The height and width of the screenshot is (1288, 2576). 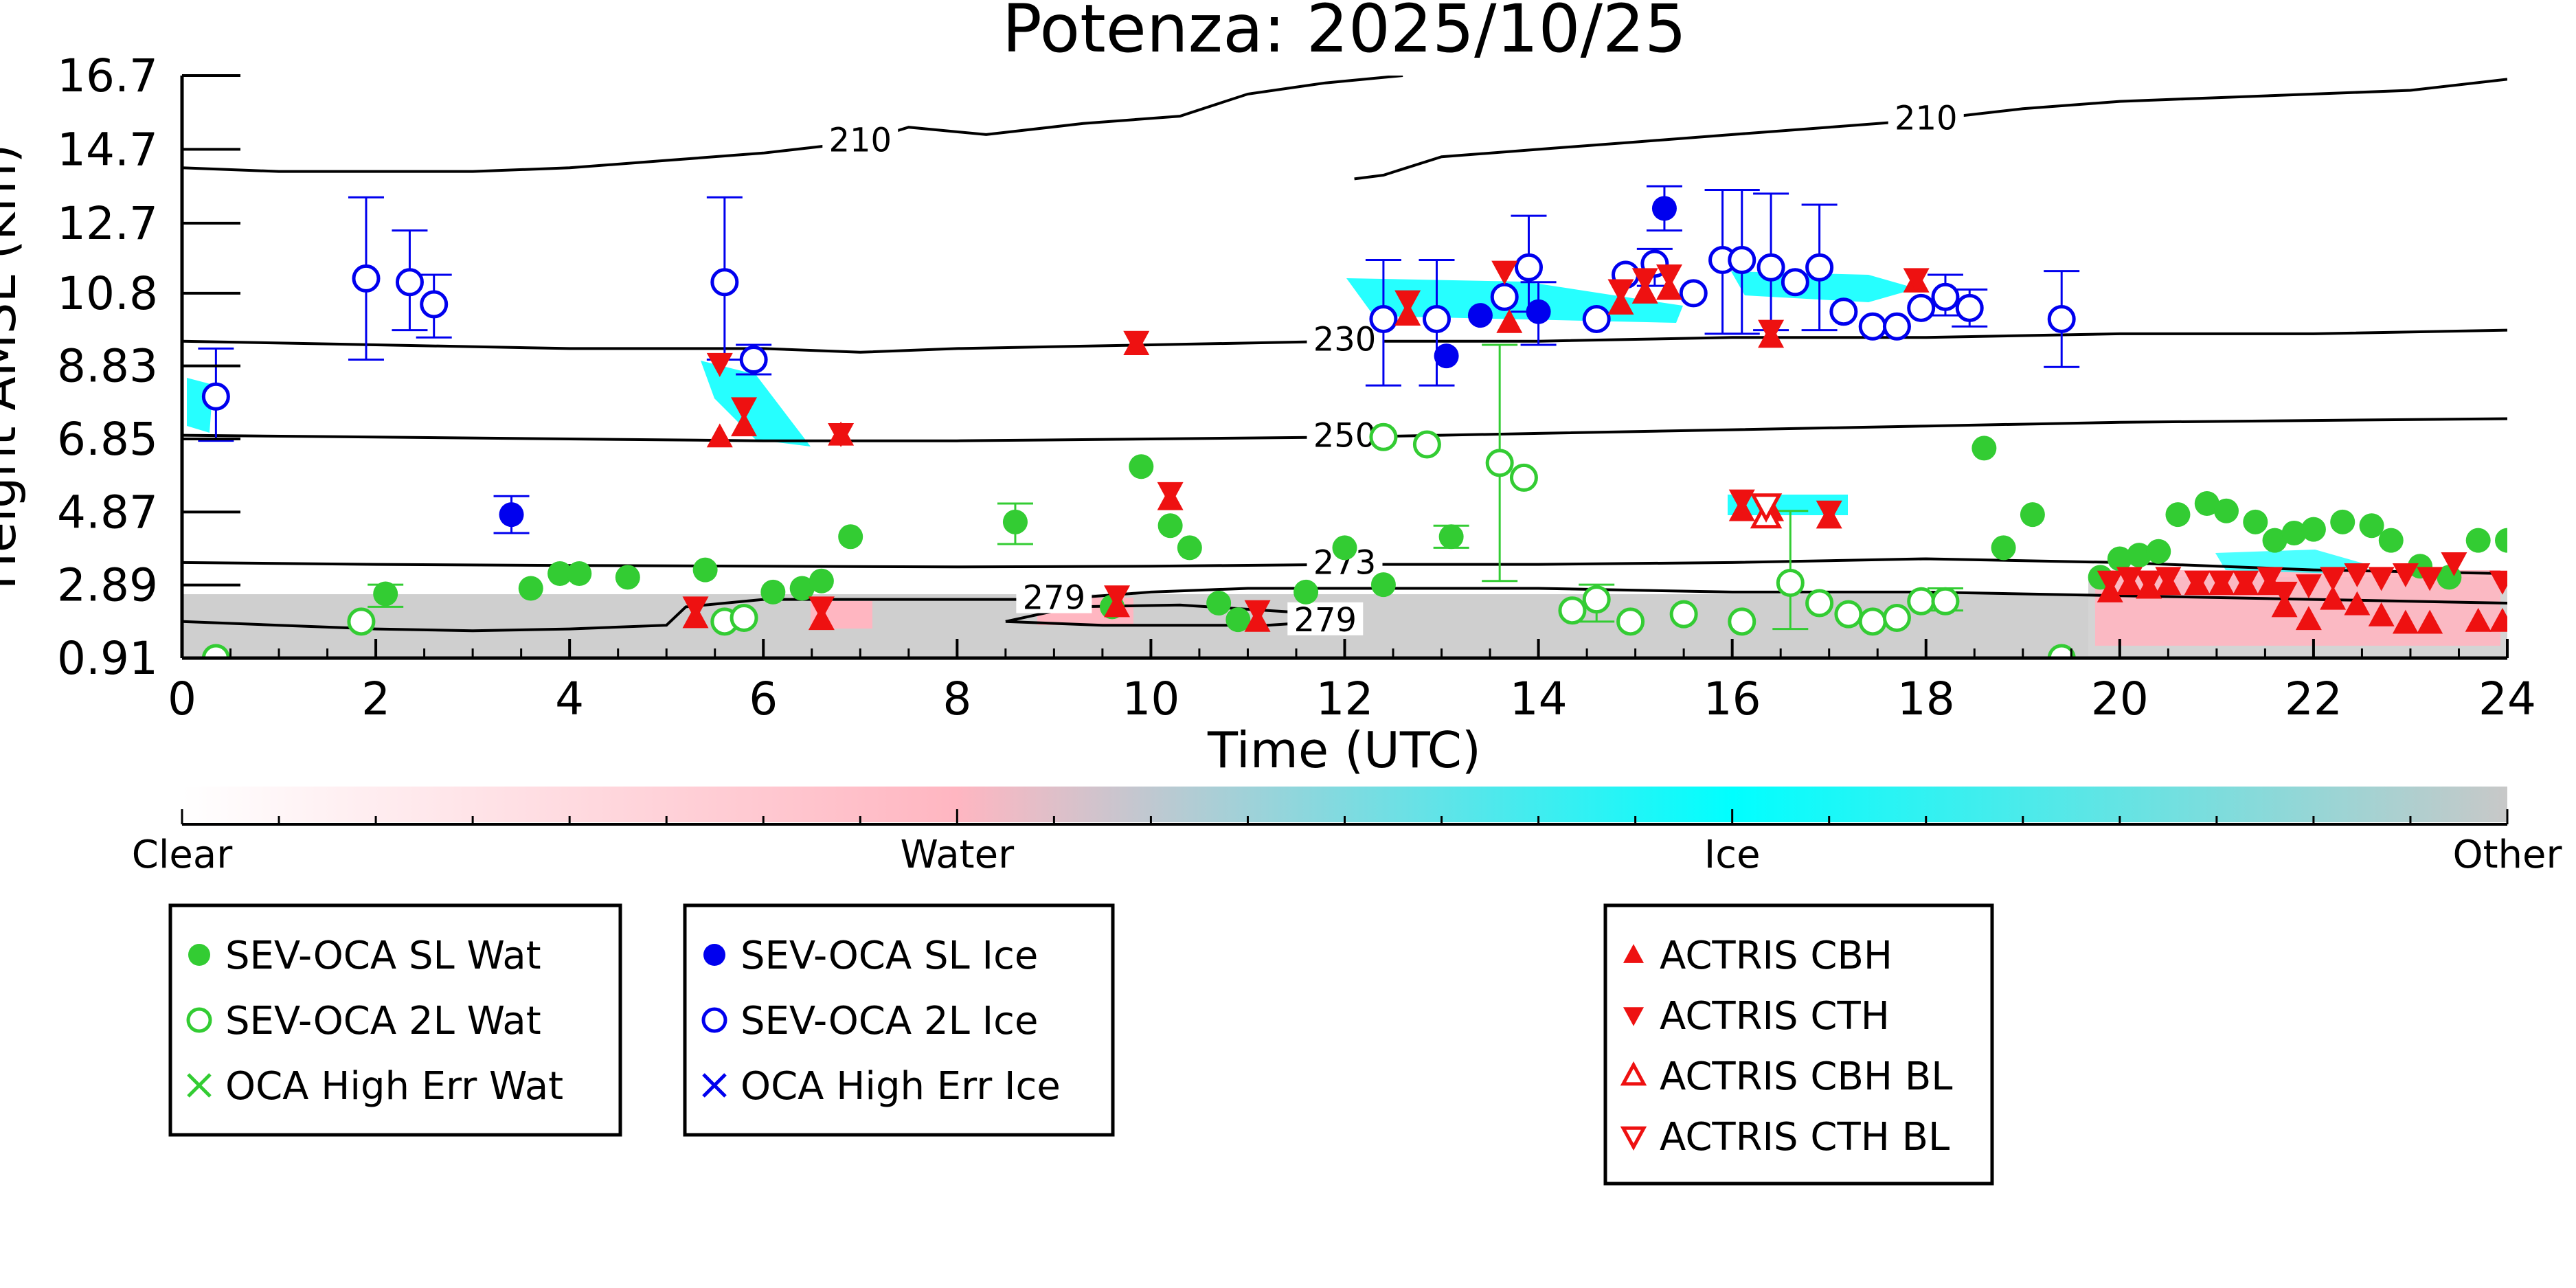 What do you see at coordinates (13, 367) in the screenshot?
I see `y-axis-label: Height AMSL (km)` at bounding box center [13, 367].